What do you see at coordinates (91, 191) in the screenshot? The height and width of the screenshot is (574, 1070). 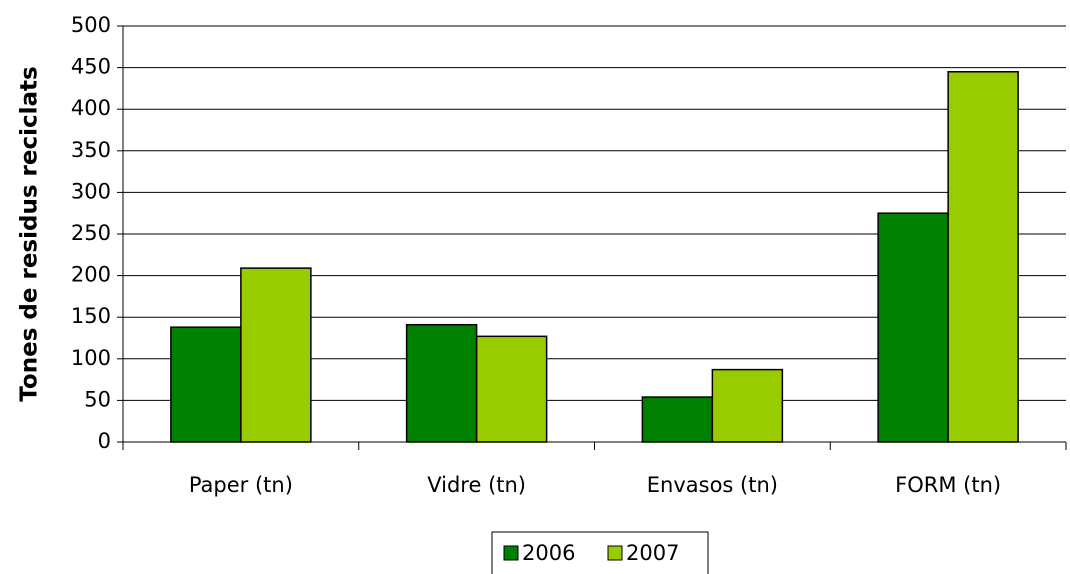 I see `y-tick-label: 300` at bounding box center [91, 191].